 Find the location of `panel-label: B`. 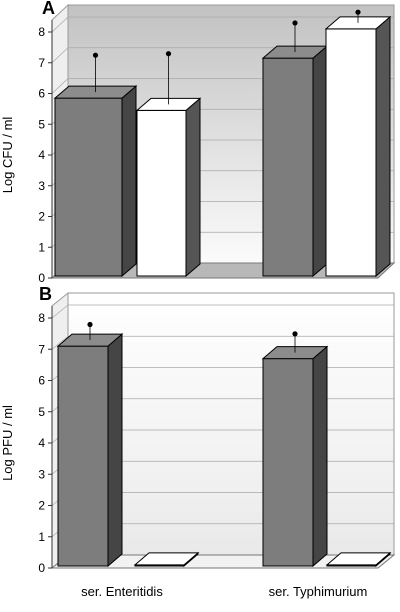

panel-label: B is located at coordinates (45, 294).